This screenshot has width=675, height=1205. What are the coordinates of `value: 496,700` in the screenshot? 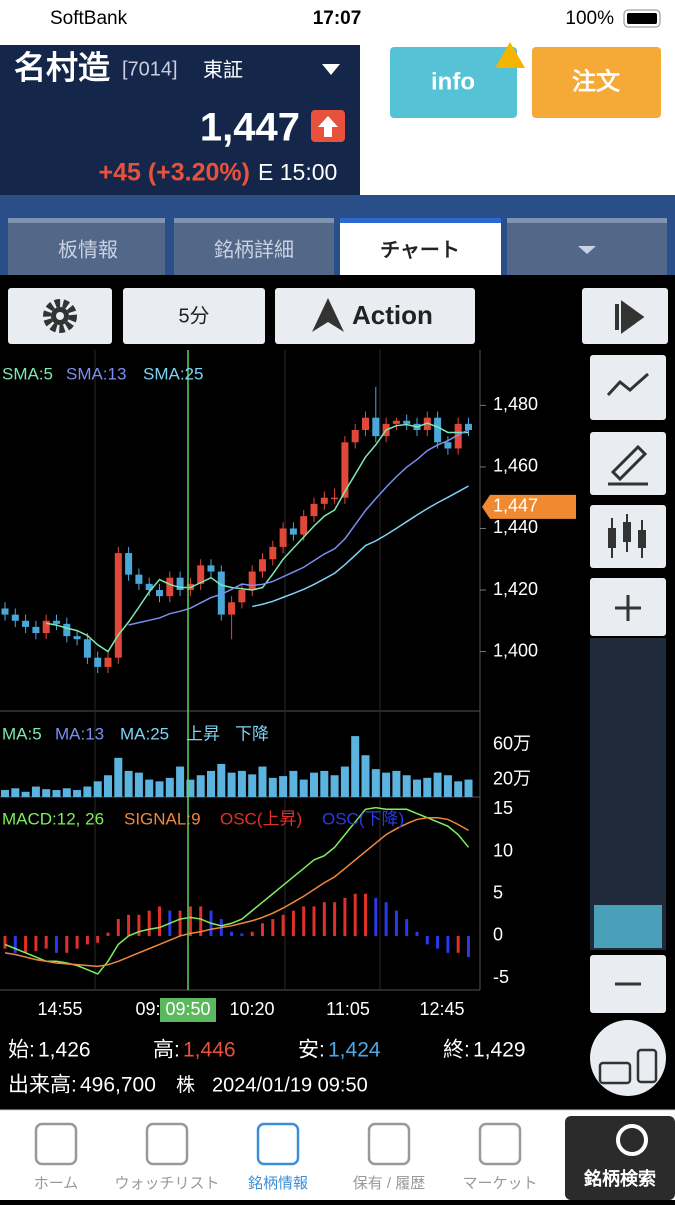 It's located at (118, 1085).